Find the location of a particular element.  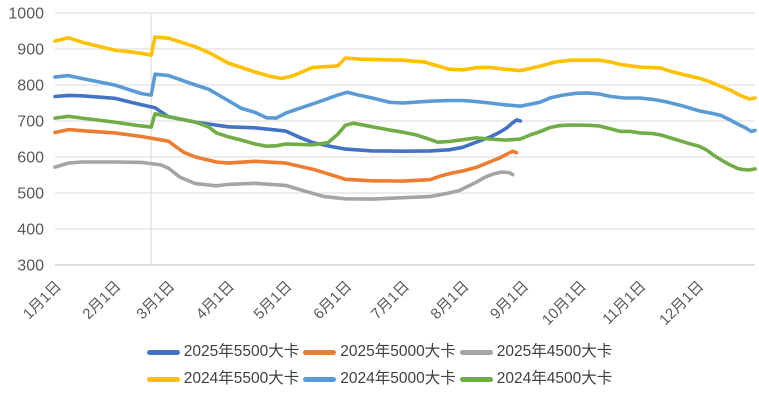

y-axis-tick-label: 700 is located at coordinates (30, 122).